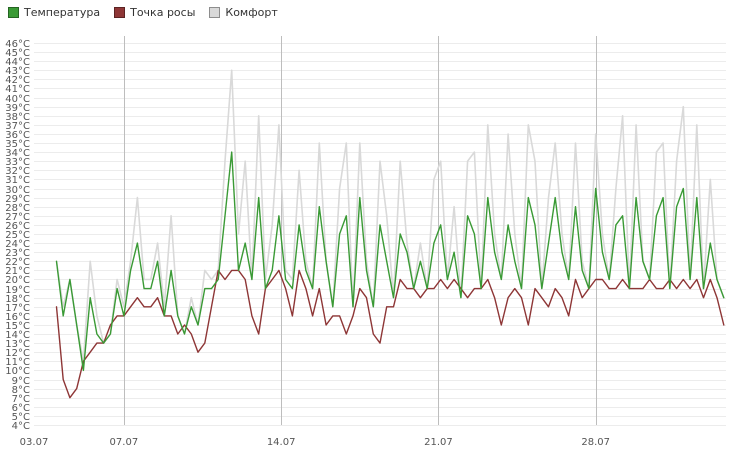  What do you see at coordinates (17, 253) in the screenshot?
I see `y-tick-label: 23°C` at bounding box center [17, 253].